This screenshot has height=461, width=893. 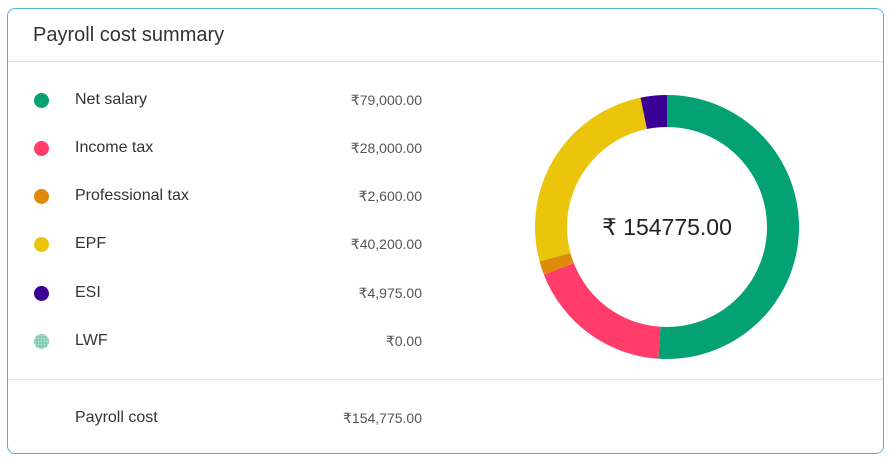 What do you see at coordinates (41, 341) in the screenshot?
I see `lwf-dot-icon` at bounding box center [41, 341].